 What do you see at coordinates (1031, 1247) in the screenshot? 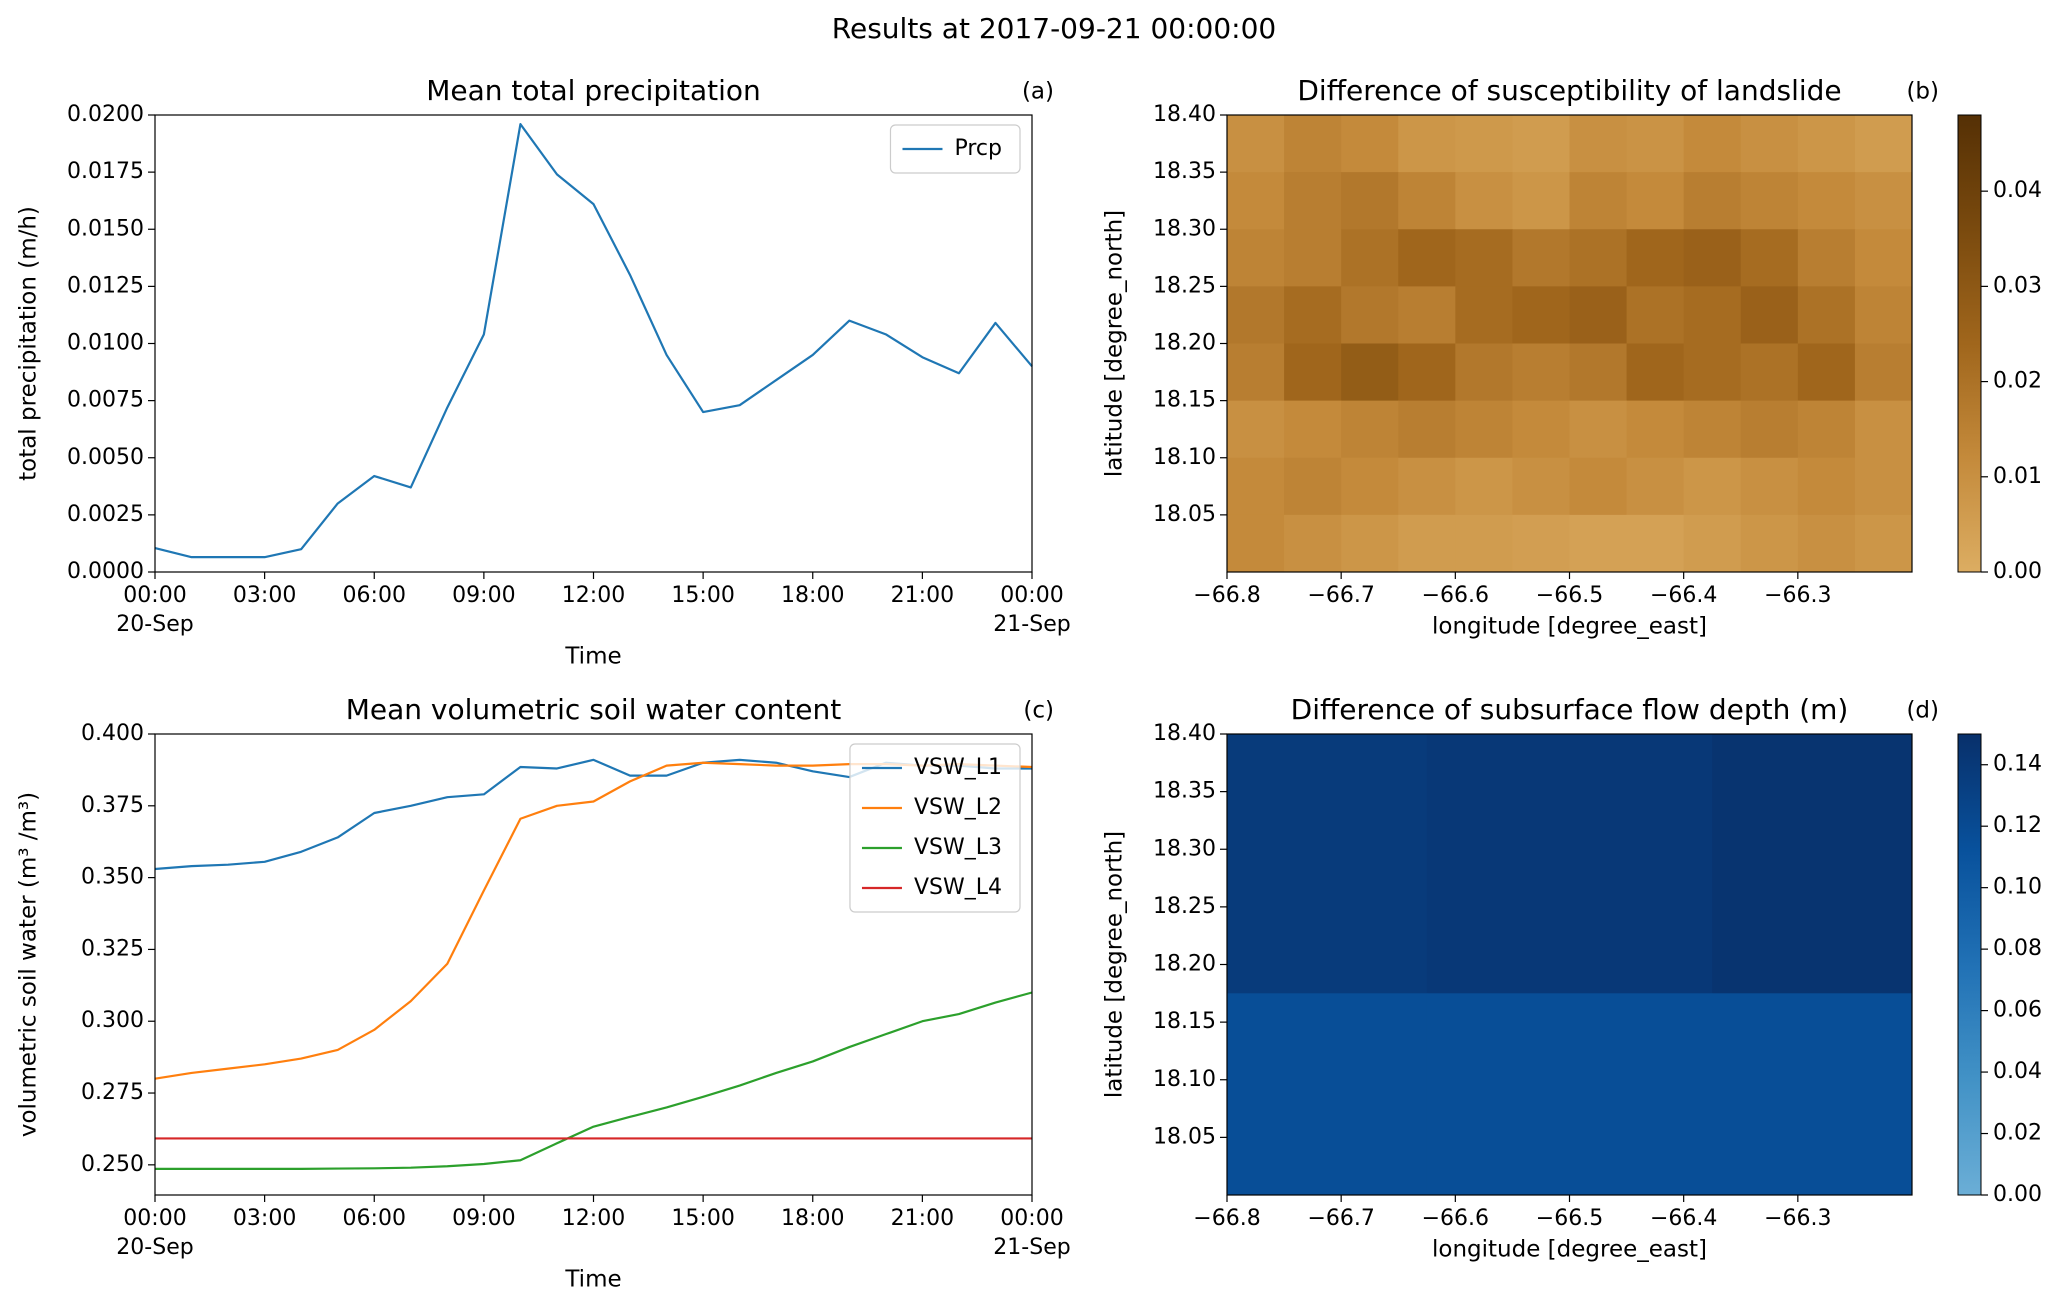
I see `x-tick-sublabel: 21-Sep` at bounding box center [1031, 1247].